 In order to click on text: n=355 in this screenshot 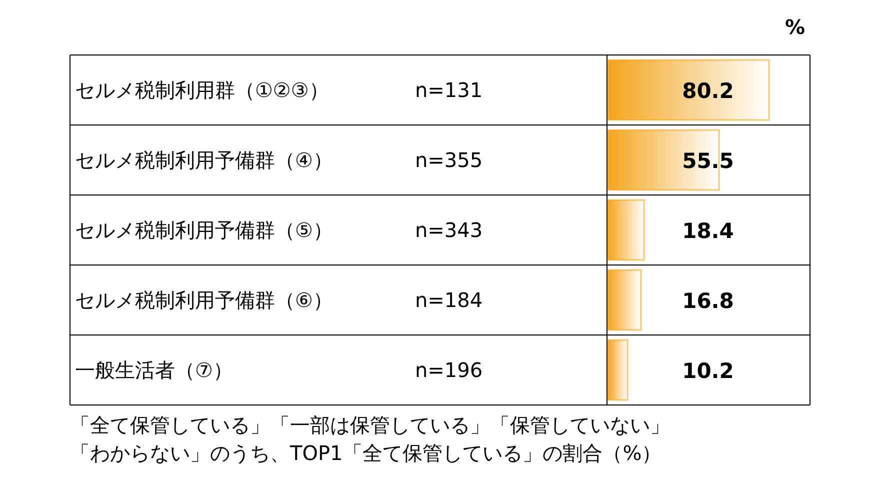, I will do `click(449, 160)`.